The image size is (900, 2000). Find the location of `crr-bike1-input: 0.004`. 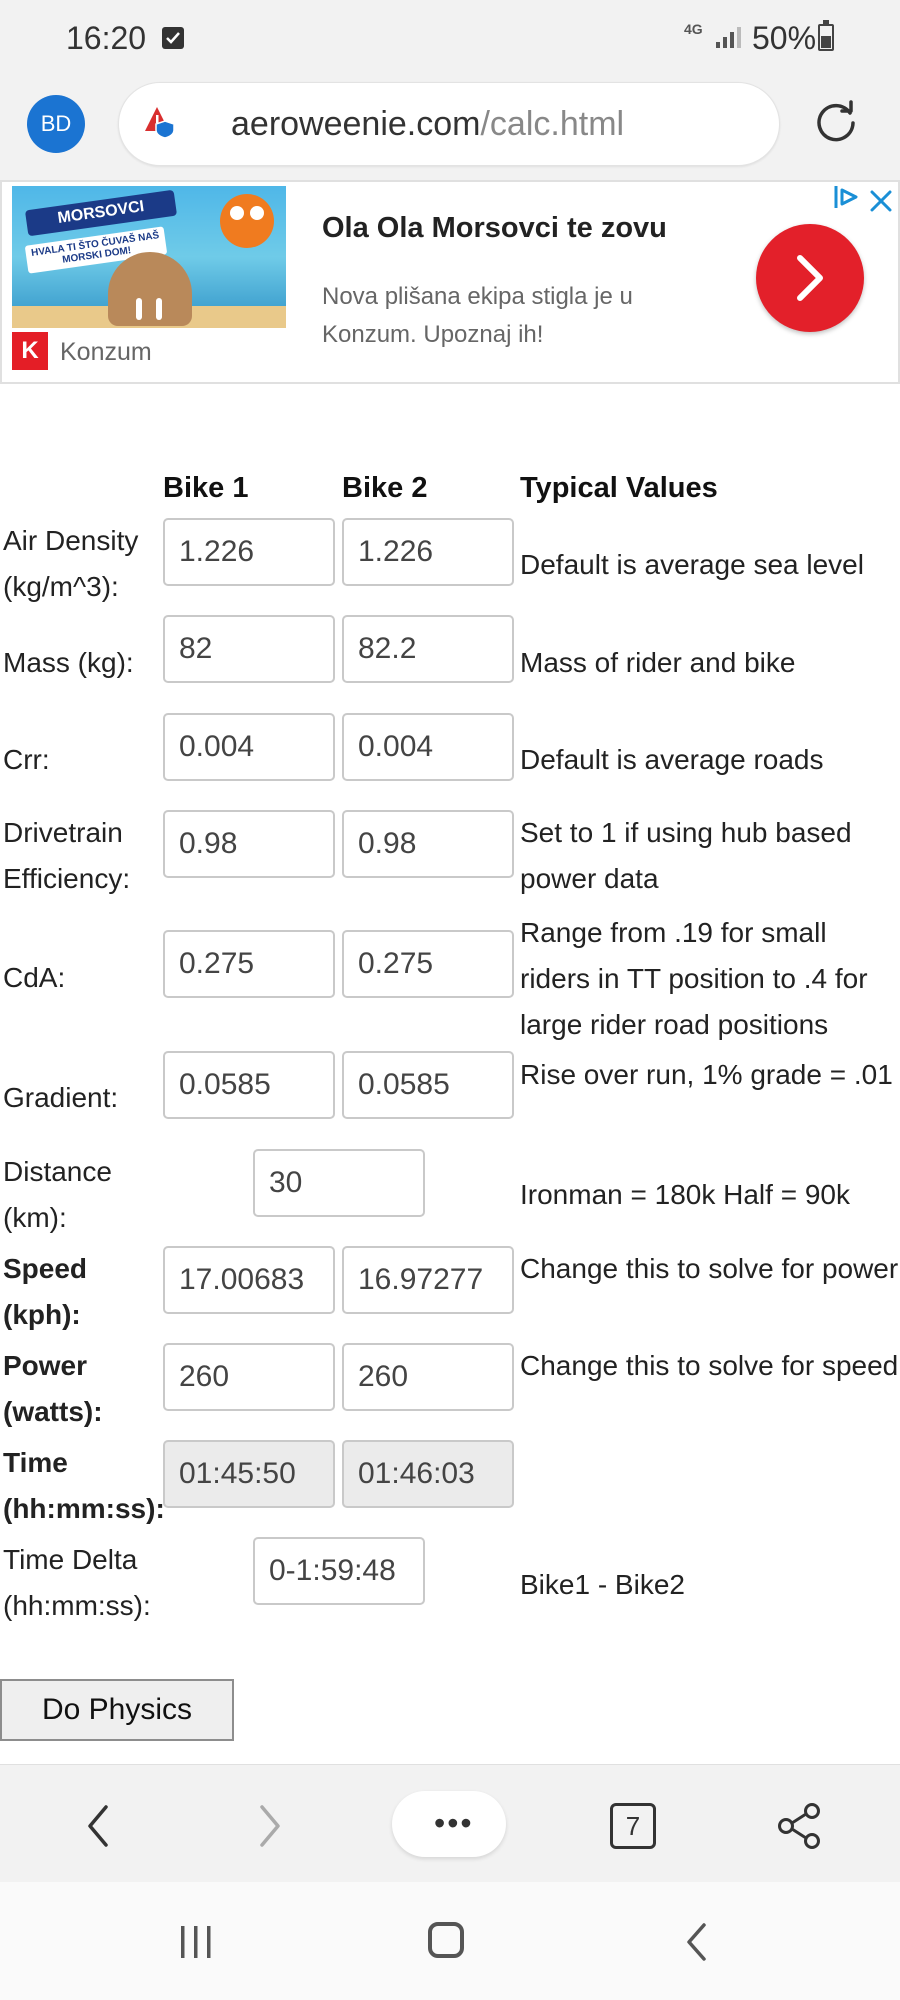

crr-bike1-input: 0.004 is located at coordinates (249, 747).